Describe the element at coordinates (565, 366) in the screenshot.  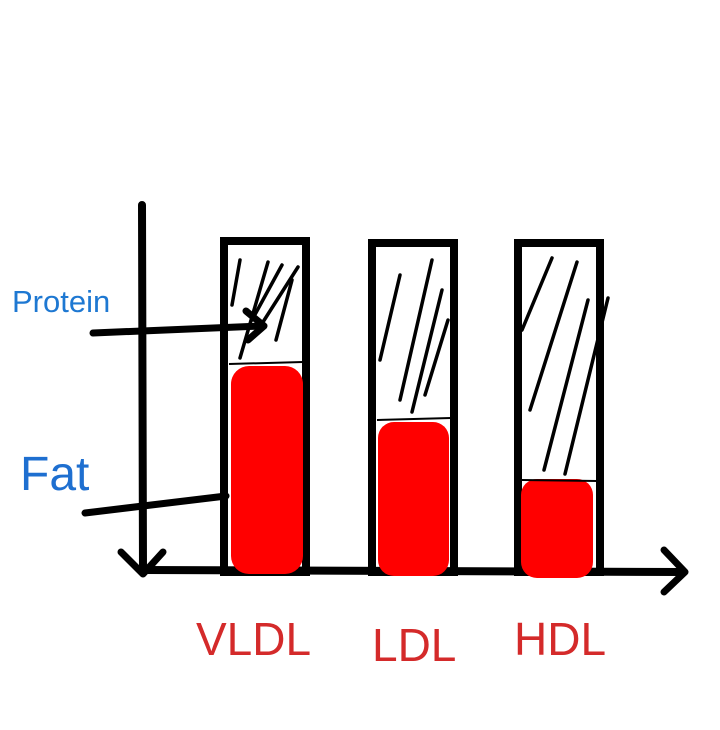
I see `bar-hdl-protein-hatch` at that location.